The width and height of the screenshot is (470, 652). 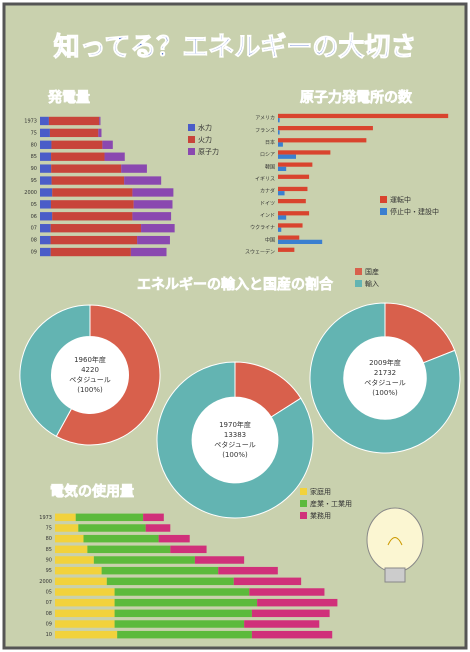 What do you see at coordinates (260, 251) in the screenshot?
I see `category-label: スウェーデン` at bounding box center [260, 251].